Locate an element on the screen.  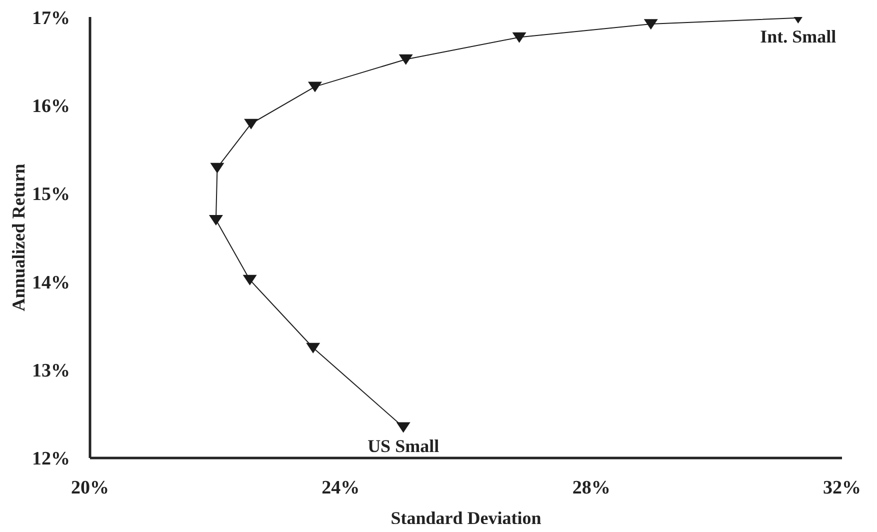
y-tick-label: 14% is located at coordinates (51, 283).